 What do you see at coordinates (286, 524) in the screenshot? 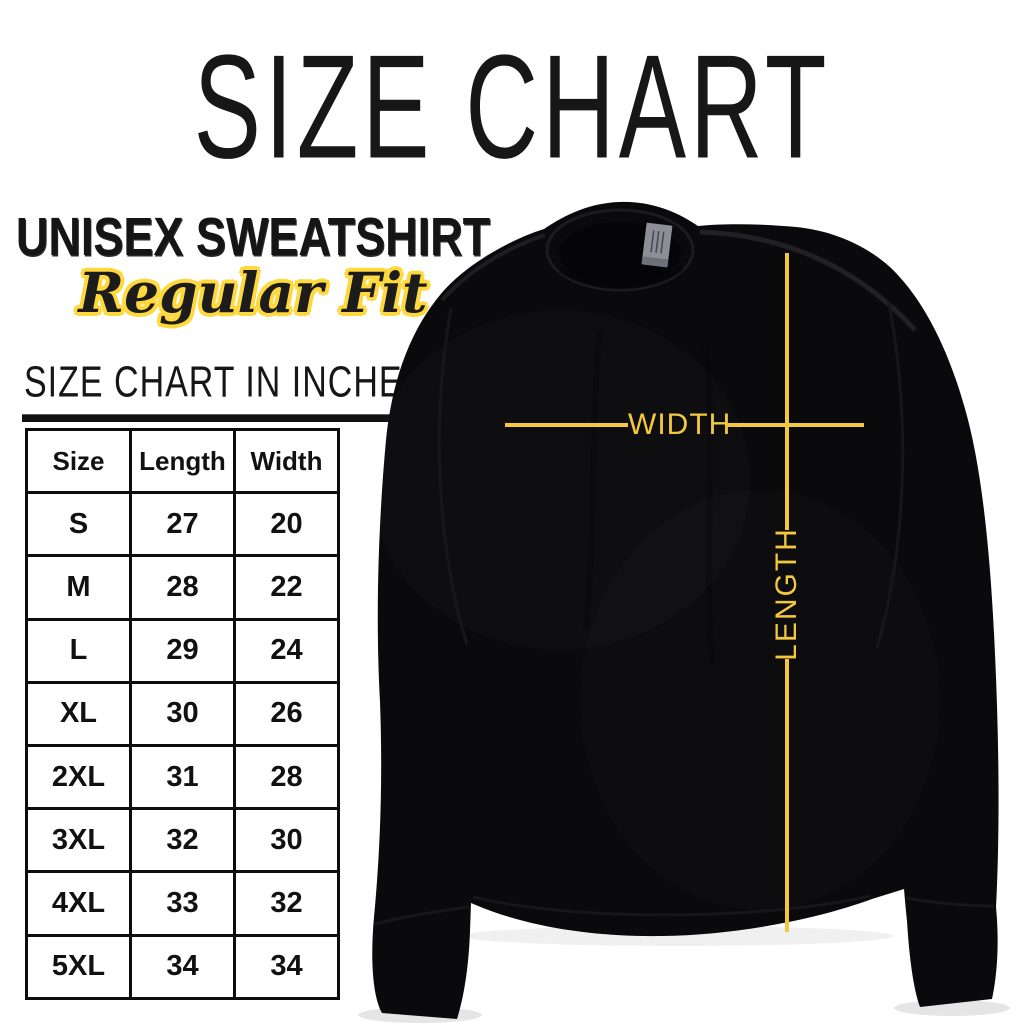
I see `table-cell: 20` at bounding box center [286, 524].